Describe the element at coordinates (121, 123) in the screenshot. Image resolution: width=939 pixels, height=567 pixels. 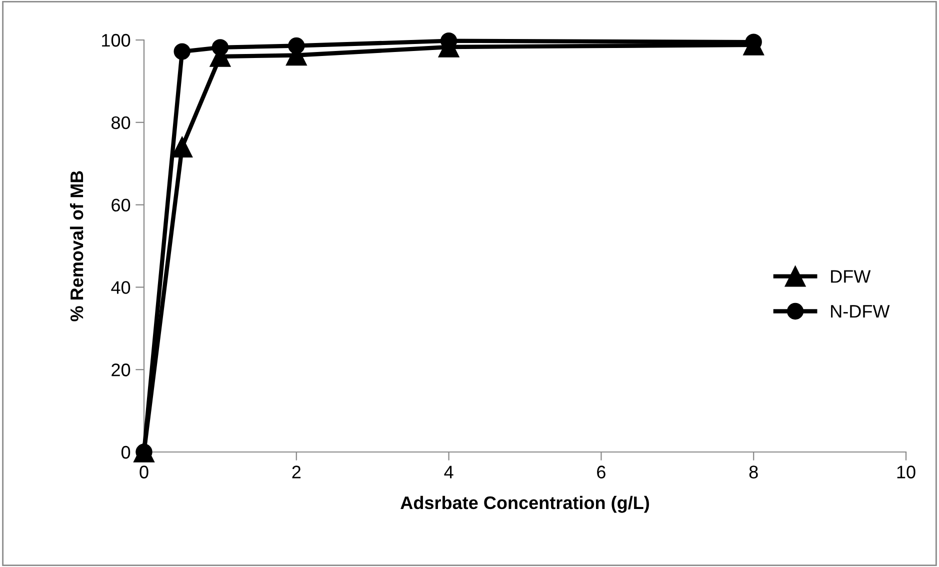
I see `y-tick-label: 80` at that location.